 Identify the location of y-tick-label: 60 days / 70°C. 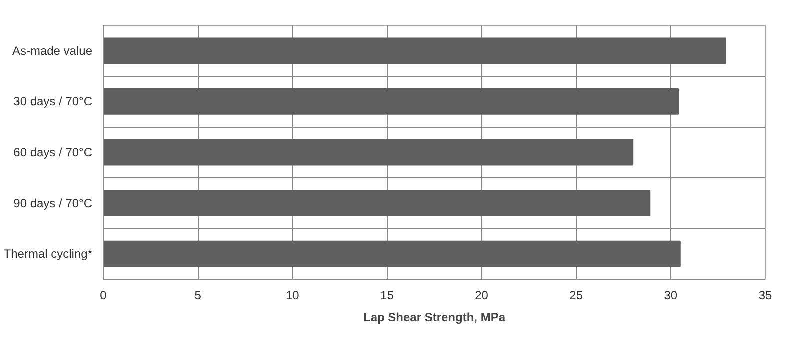
(53, 153).